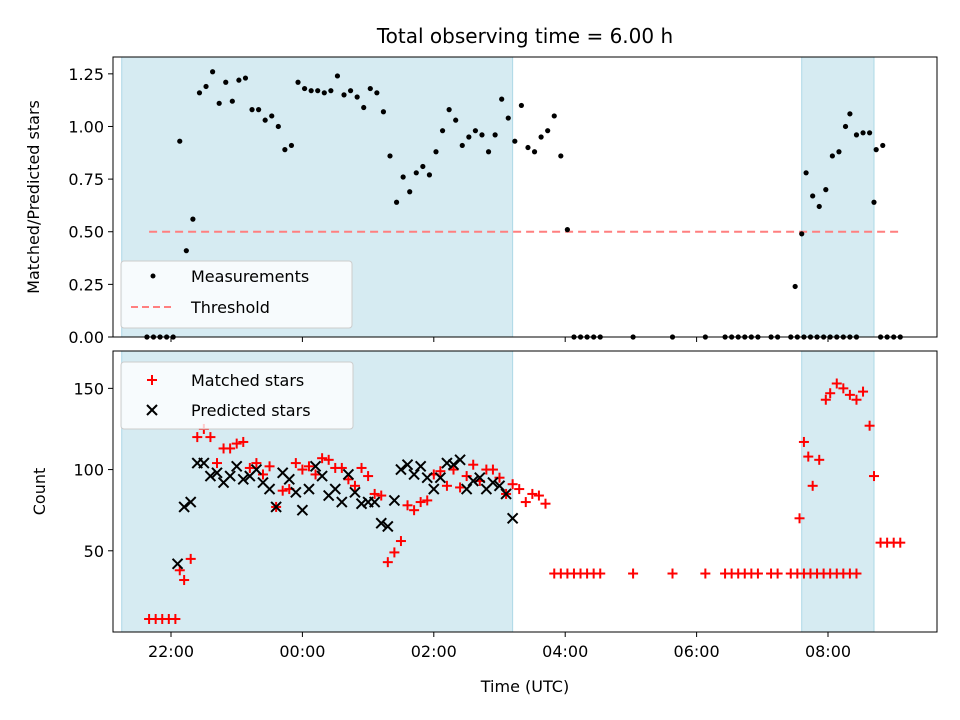 Image resolution: width=960 pixels, height=720 pixels. I want to click on bottom-y-axis-title: Count, so click(39, 492).